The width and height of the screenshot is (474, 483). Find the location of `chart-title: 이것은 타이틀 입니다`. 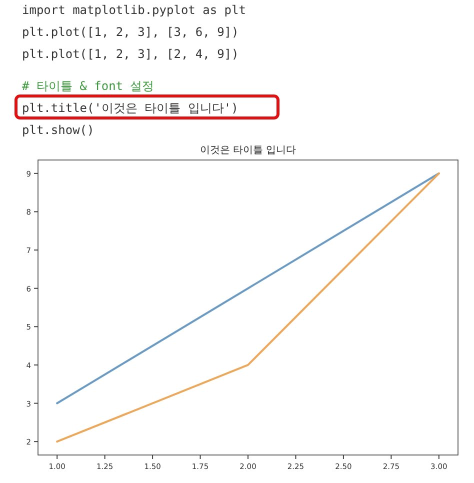

chart-title: 이것은 타이틀 입니다 is located at coordinates (248, 150).